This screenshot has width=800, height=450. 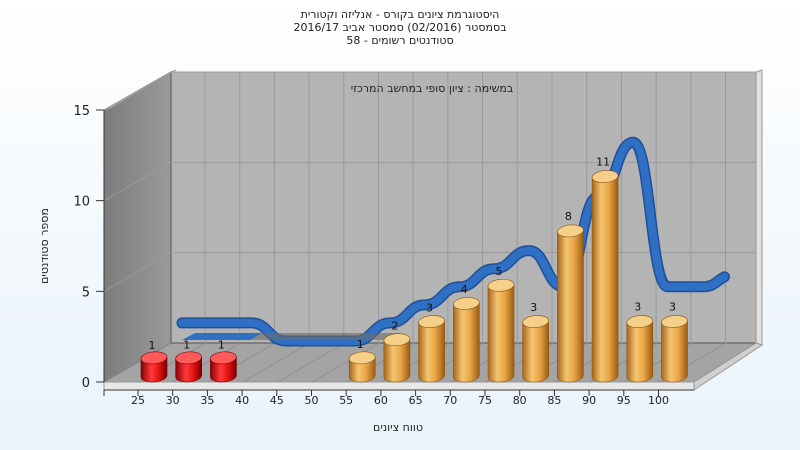 What do you see at coordinates (658, 400) in the screenshot?
I see `x-tick-label-100: 100` at bounding box center [658, 400].